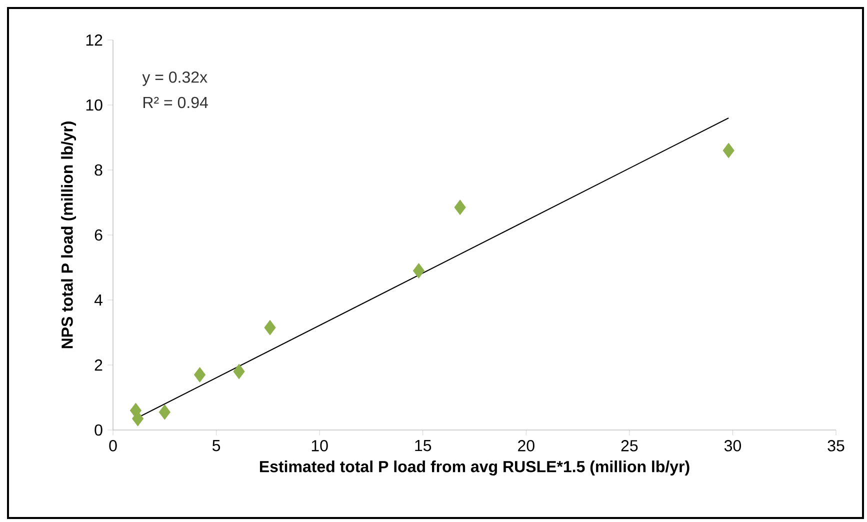  Describe the element at coordinates (732, 446) in the screenshot. I see `x-tick-label: 30` at that location.